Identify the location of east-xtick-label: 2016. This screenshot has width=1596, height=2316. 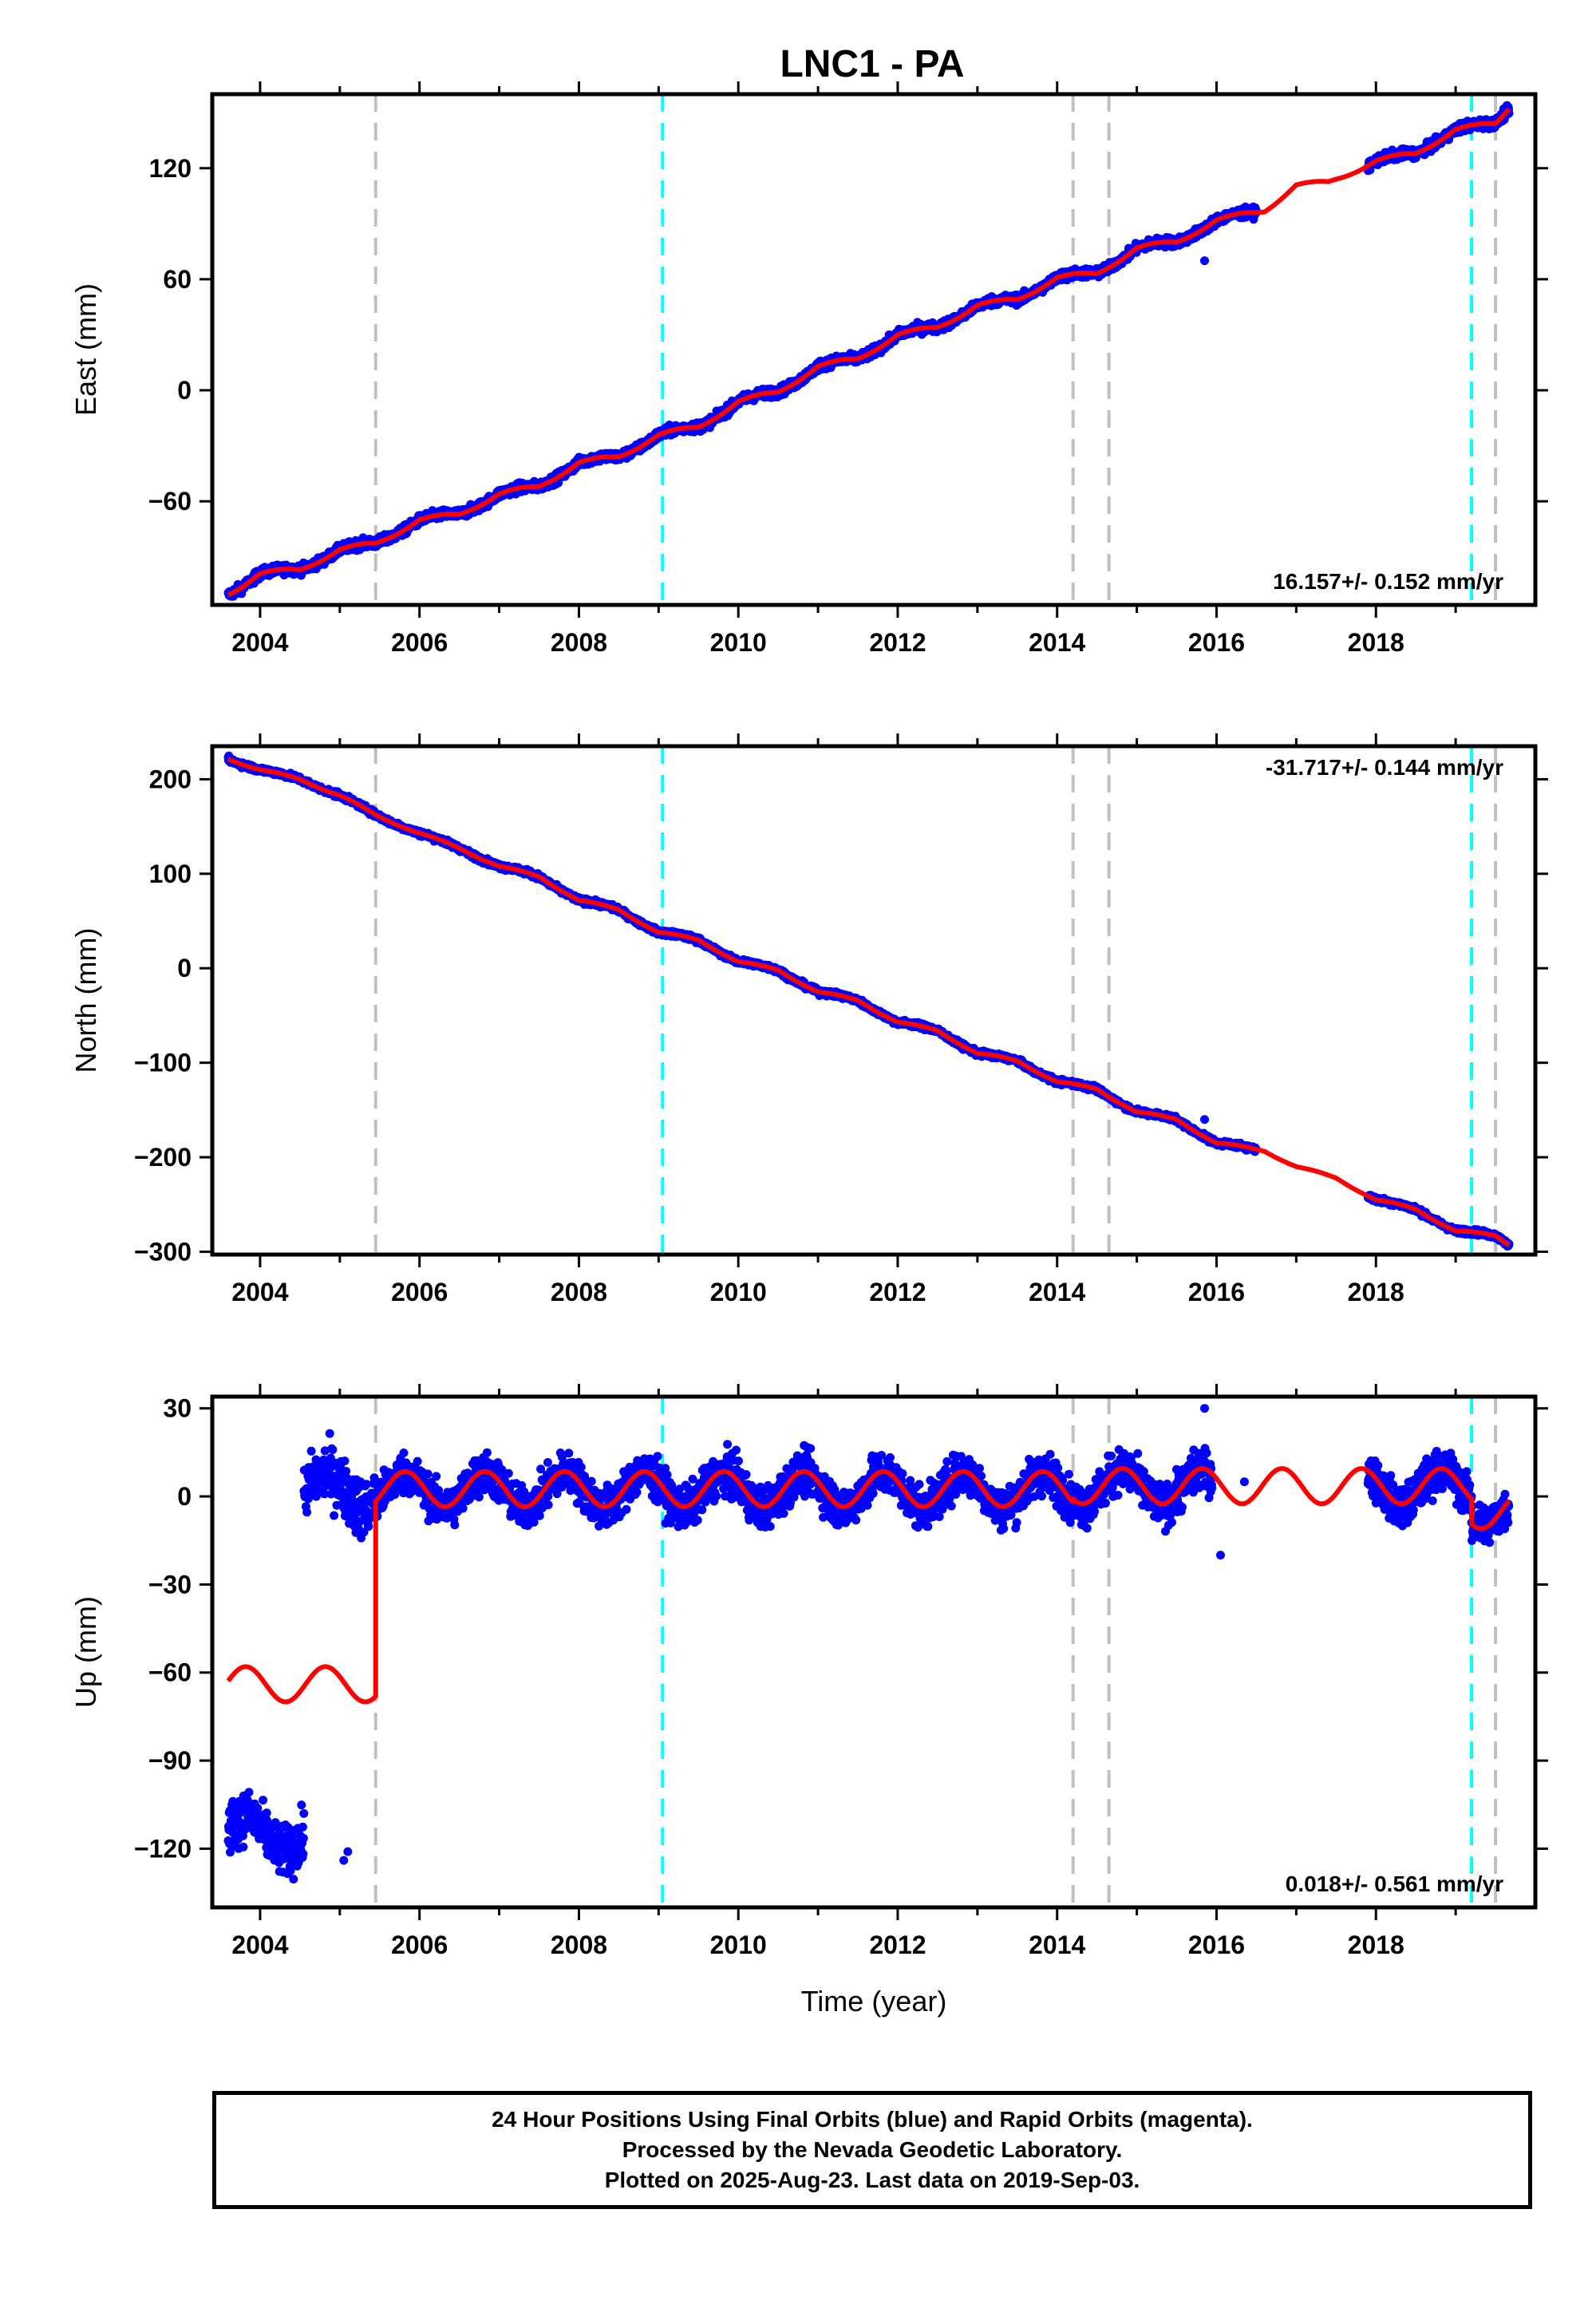
(1216, 642).